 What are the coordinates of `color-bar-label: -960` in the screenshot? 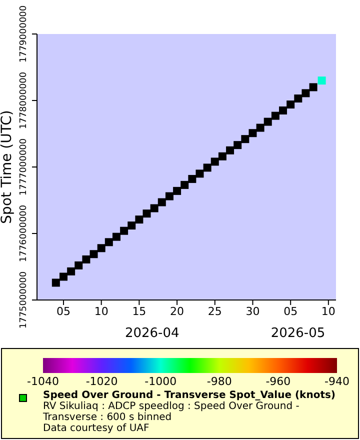 It's located at (278, 381).